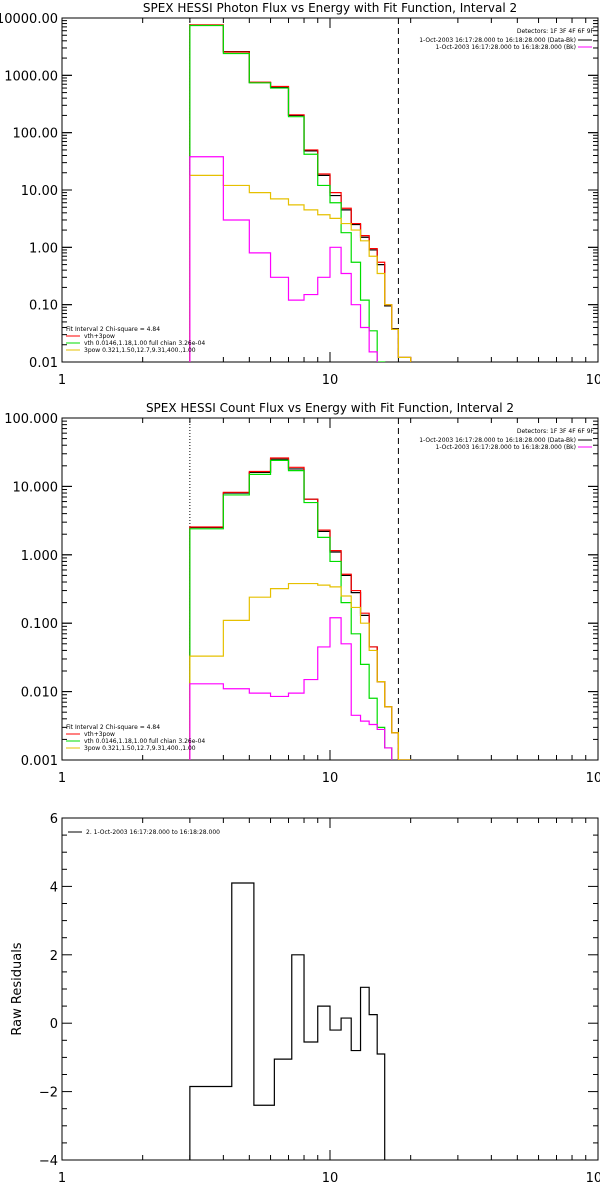 The image size is (600, 1200). I want to click on y-tick-label: 0.001, so click(39, 761).